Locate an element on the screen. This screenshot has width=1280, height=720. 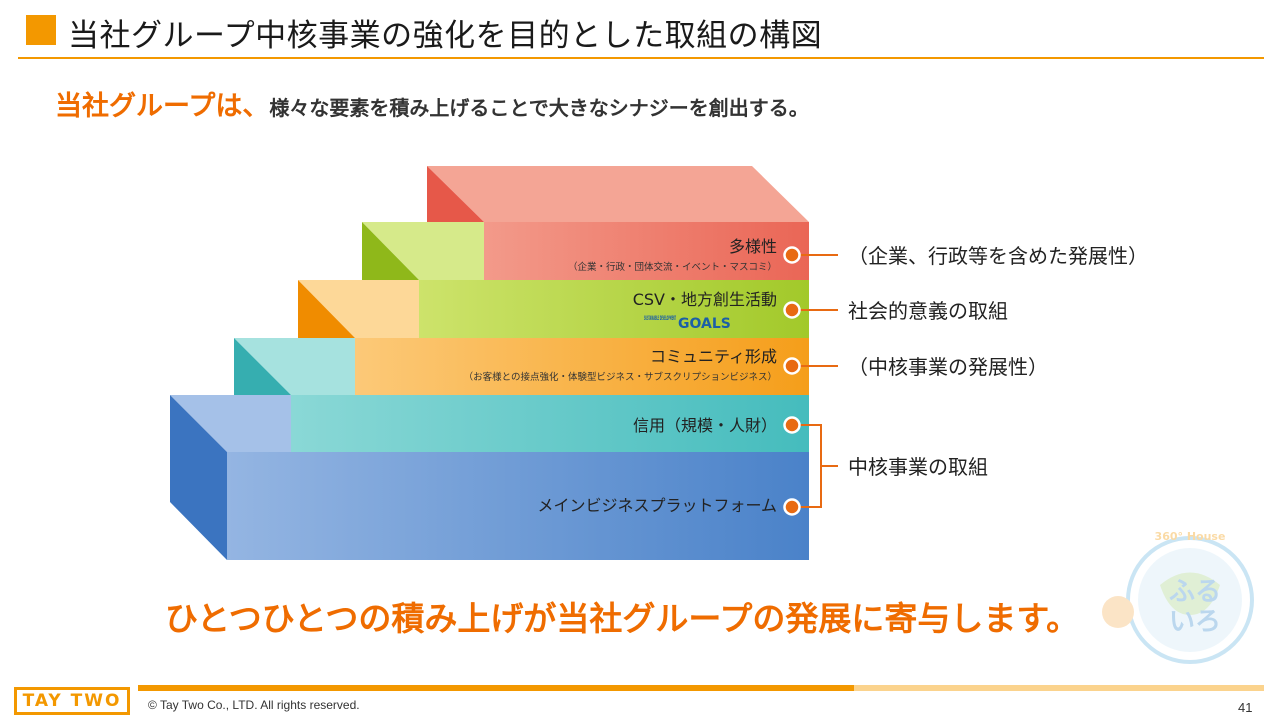
mascot-character-icon is located at coordinates (1118, 612).